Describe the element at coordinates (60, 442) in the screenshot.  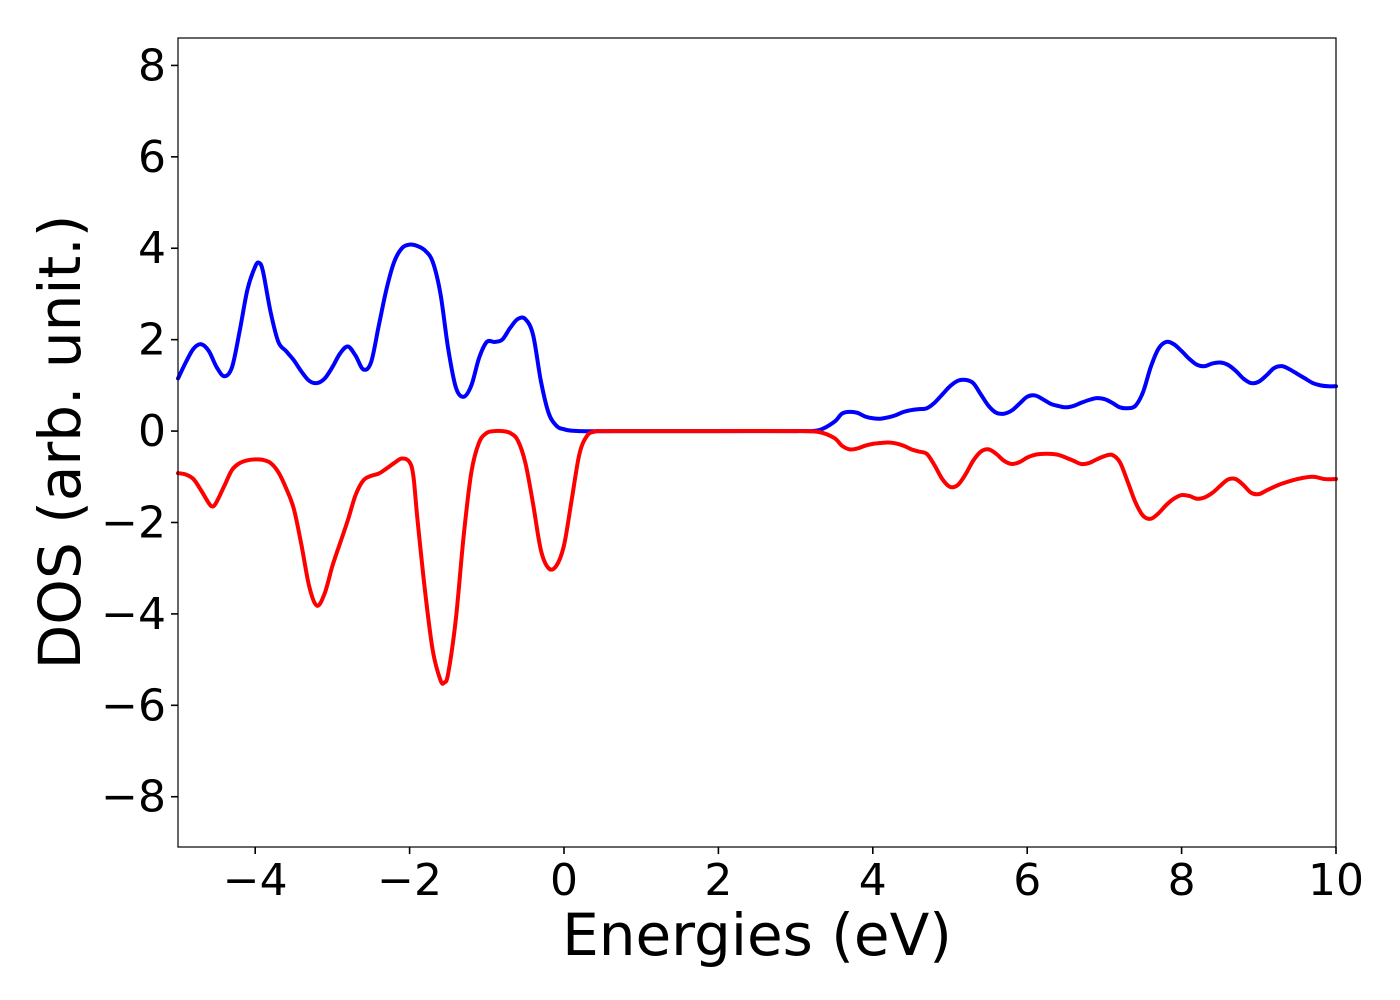
I see `y-axis-title: DOS (arb. unit.)` at that location.